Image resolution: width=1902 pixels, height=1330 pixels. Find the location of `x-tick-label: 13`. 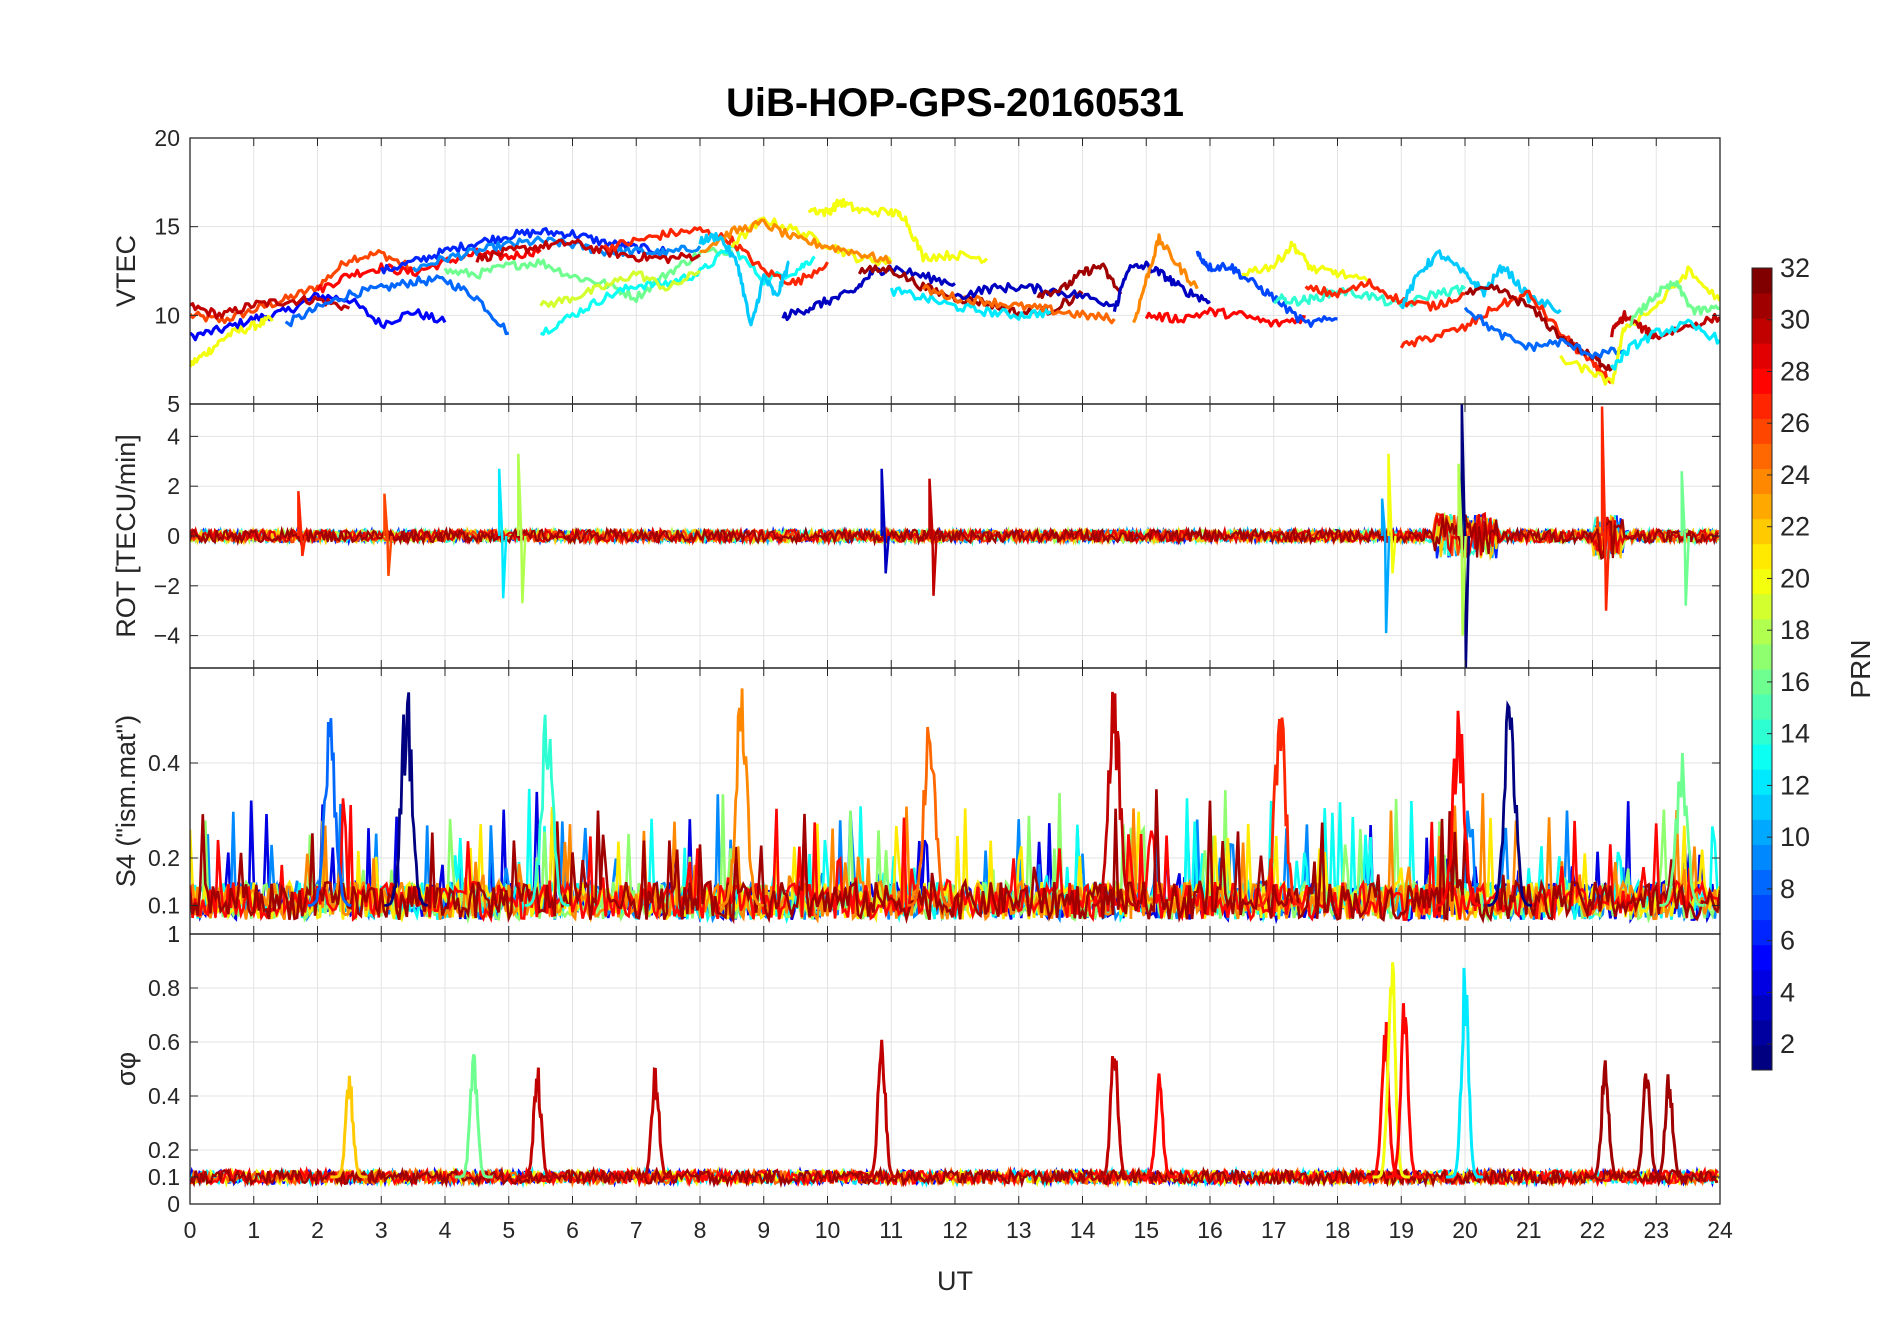

x-tick-label: 13 is located at coordinates (1019, 1230).